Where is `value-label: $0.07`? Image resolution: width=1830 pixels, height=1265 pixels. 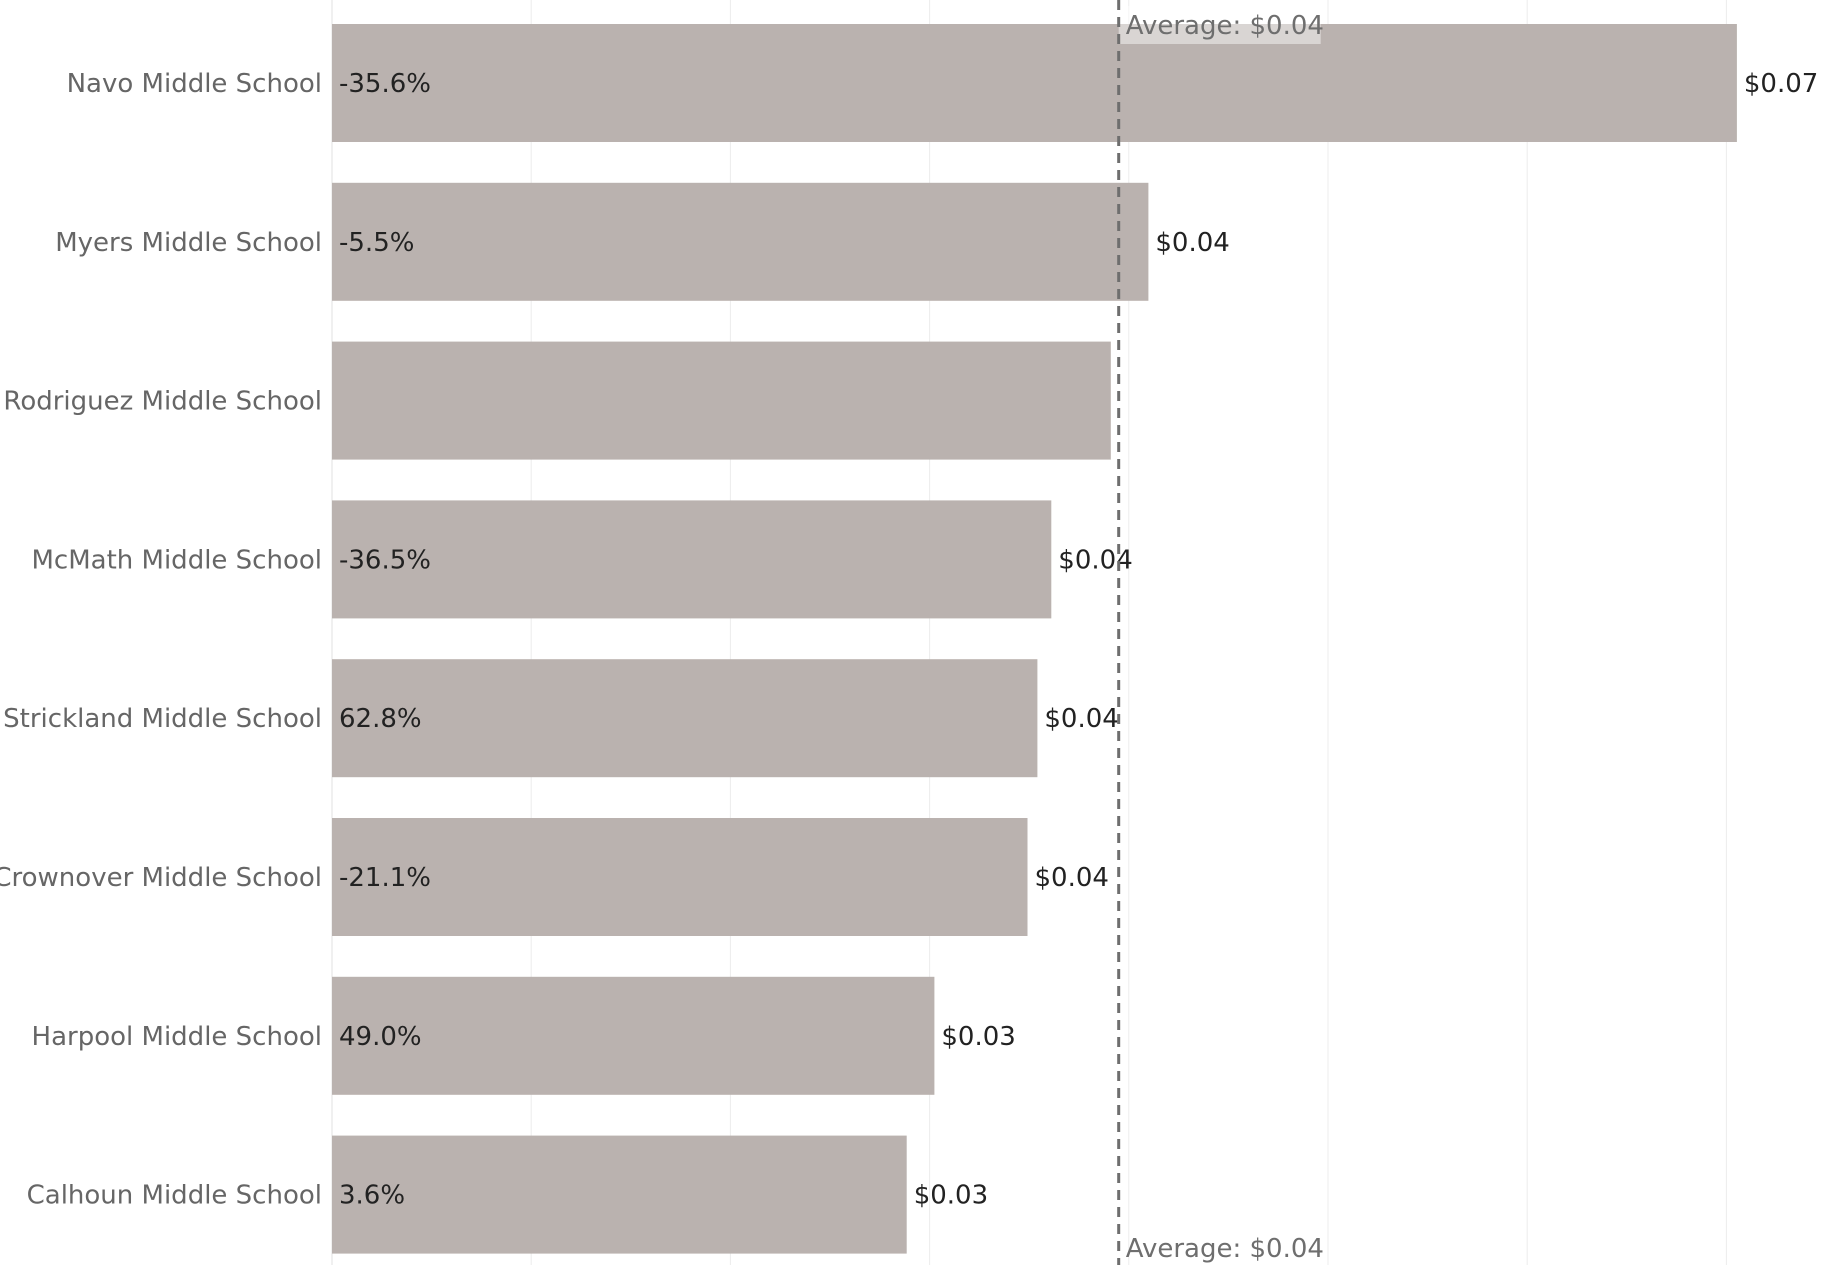
value-label: $0.07 is located at coordinates (1781, 84).